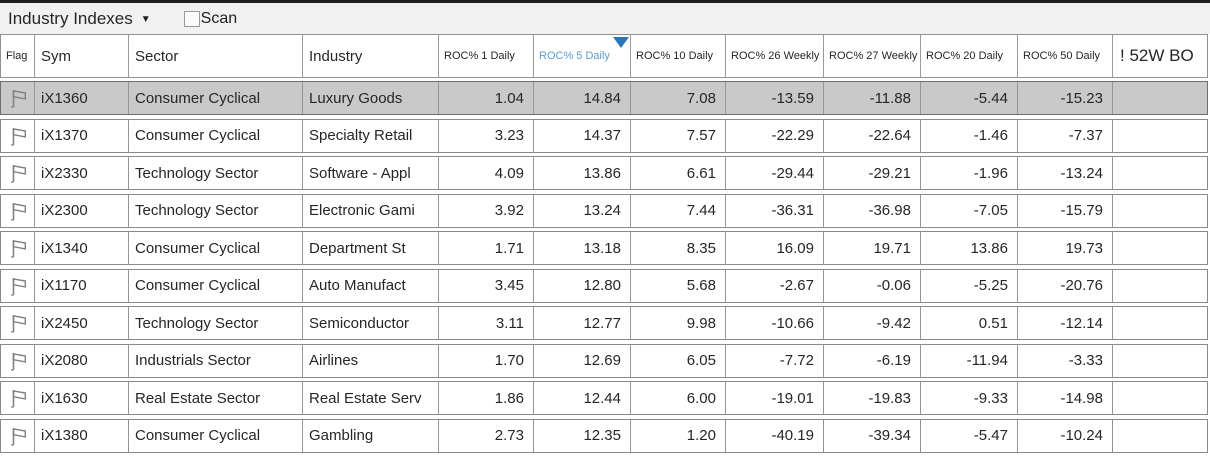 The image size is (1210, 456). Describe the element at coordinates (216, 323) in the screenshot. I see `cell-sector: Technology Sector` at that location.